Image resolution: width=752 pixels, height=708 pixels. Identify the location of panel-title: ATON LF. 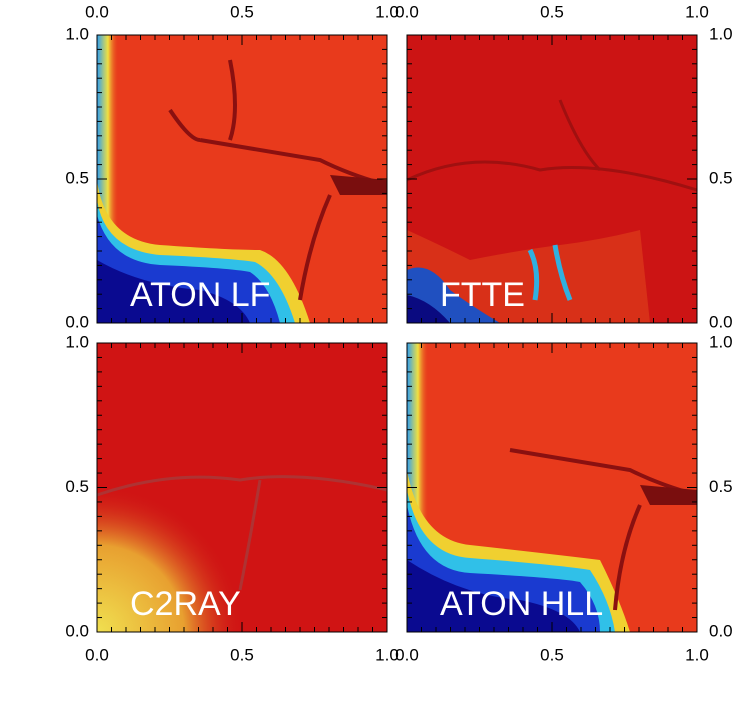
(200, 295).